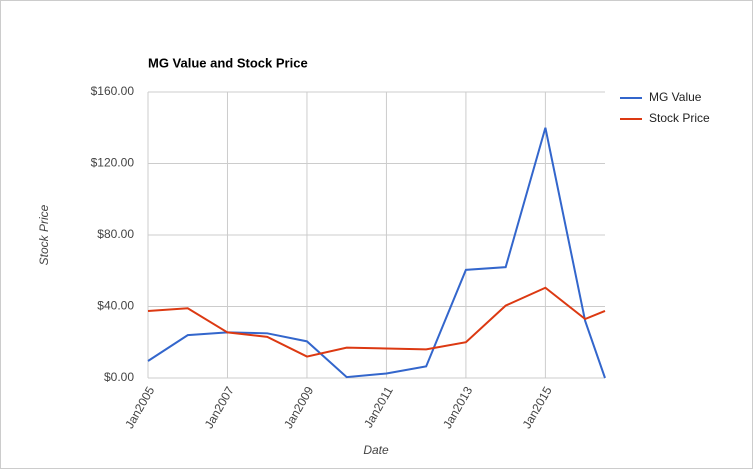  What do you see at coordinates (376, 322) in the screenshot?
I see `series-line` at bounding box center [376, 322].